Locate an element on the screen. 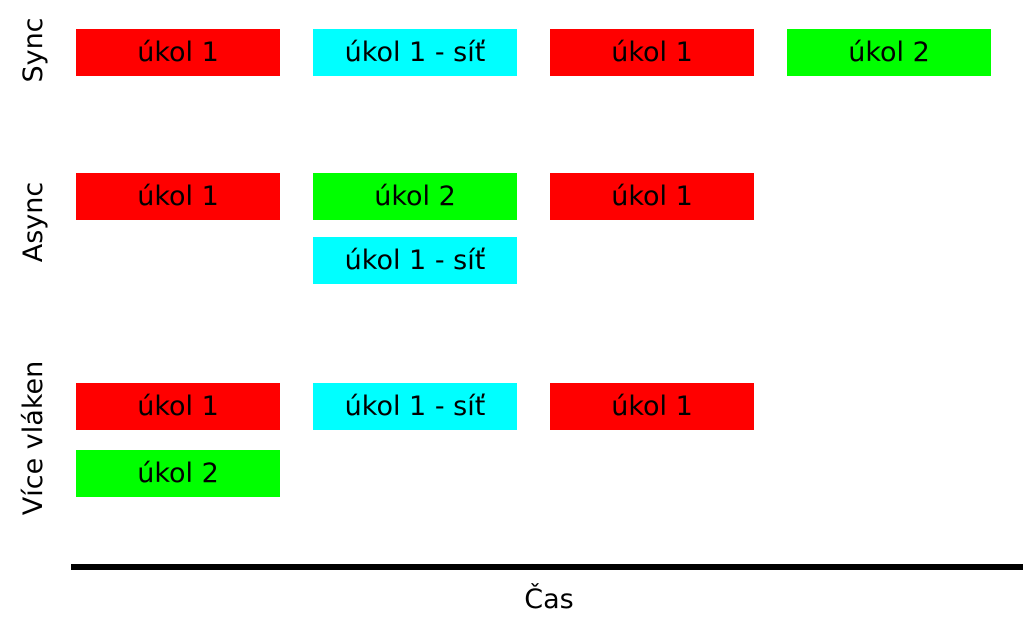 The image size is (1034, 629). row-label-threads: Více vláken is located at coordinates (33, 438).